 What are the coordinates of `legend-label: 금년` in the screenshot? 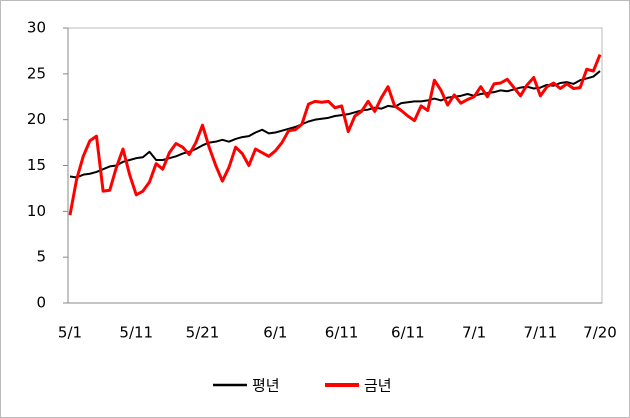 It's located at (378, 386).